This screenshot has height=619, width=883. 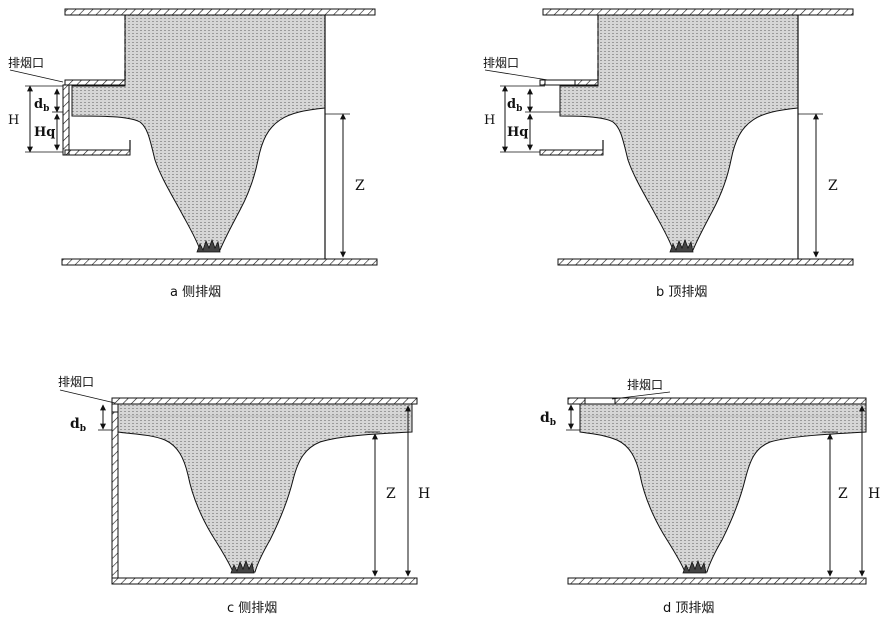 I want to click on caption-c: c 侧排烟, so click(x=252, y=608).